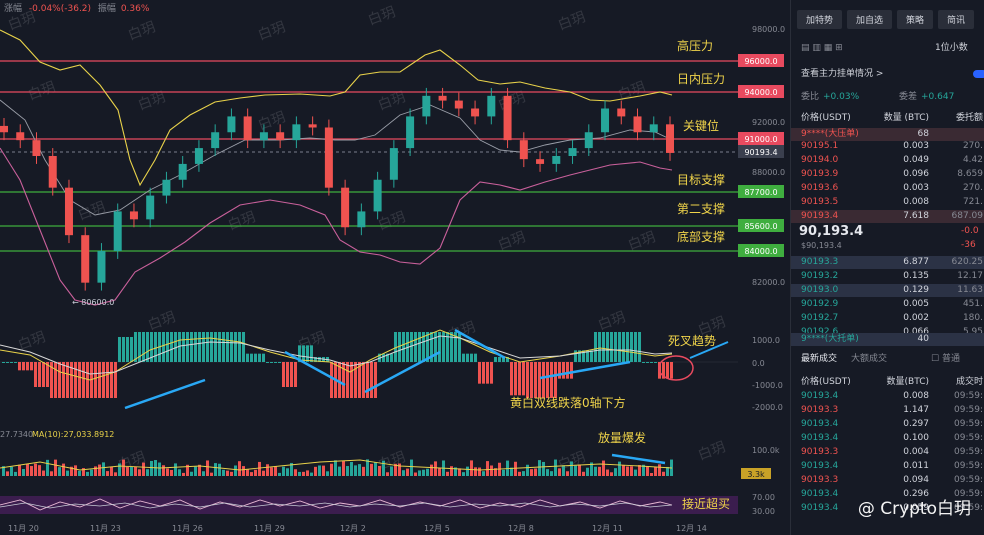 This screenshot has height=535, width=984. What do you see at coordinates (701, 179) in the screenshot?
I see `label-target-support: 目标支撑` at bounding box center [701, 179].